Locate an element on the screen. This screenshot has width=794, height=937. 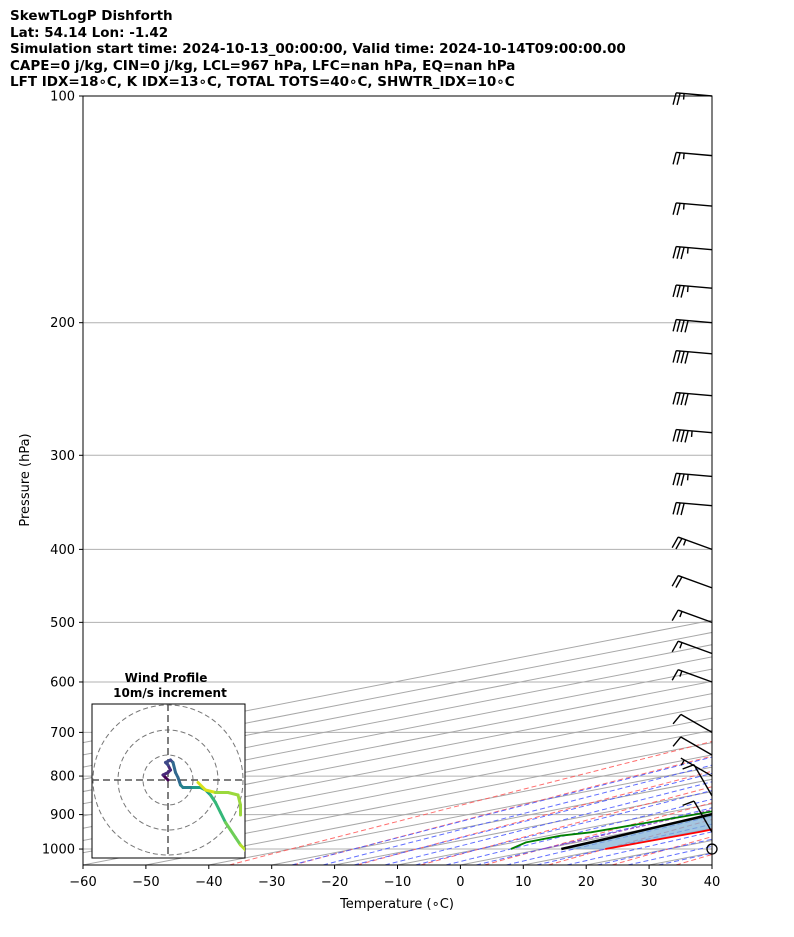
x-tick-label: 0 is located at coordinates (460, 882).